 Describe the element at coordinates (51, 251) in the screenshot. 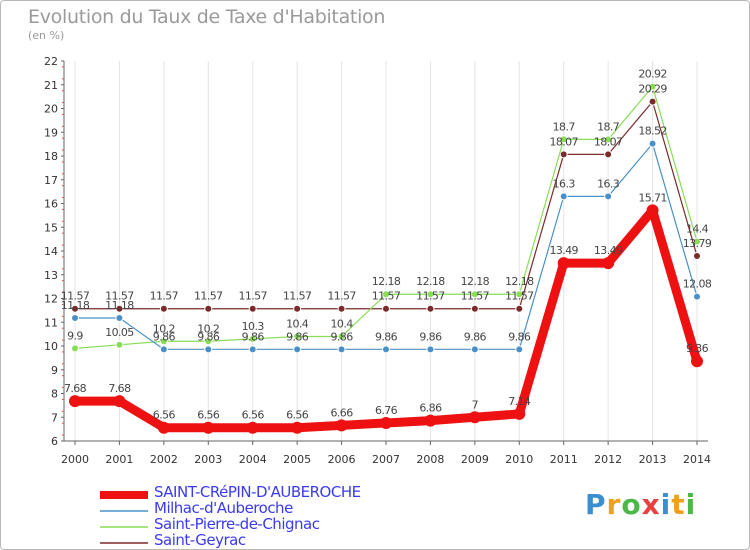

I see `y-tick-label: 14` at that location.